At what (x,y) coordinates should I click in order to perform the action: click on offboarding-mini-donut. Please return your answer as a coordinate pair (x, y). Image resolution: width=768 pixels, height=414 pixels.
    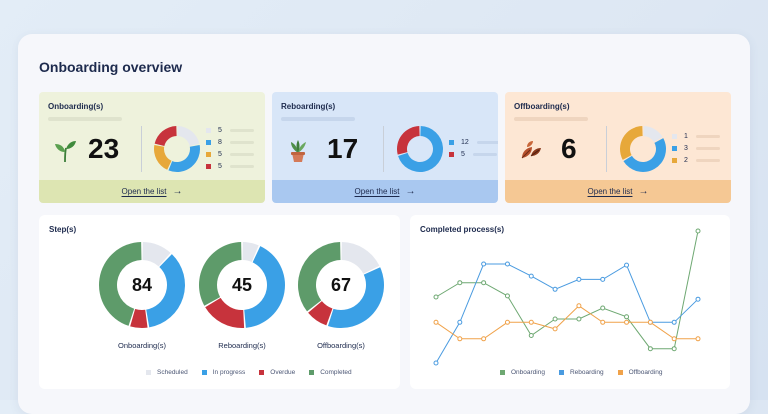
    Looking at the image, I should click on (643, 149).